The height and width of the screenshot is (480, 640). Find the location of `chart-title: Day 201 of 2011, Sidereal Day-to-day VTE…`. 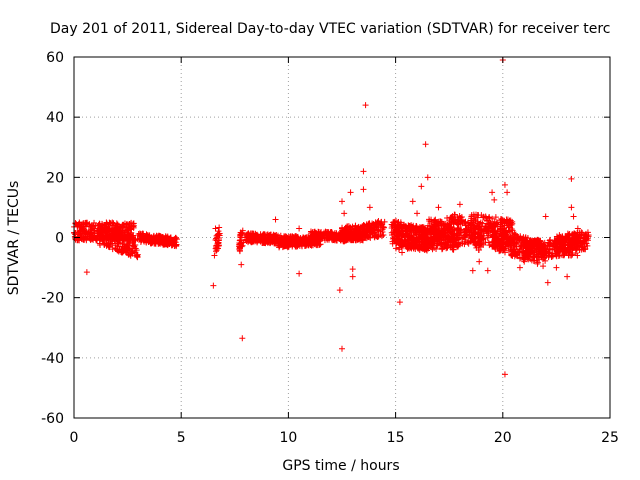

chart-title: Day 201 of 2011, Sidereal Day-to-day VTE… is located at coordinates (330, 29).